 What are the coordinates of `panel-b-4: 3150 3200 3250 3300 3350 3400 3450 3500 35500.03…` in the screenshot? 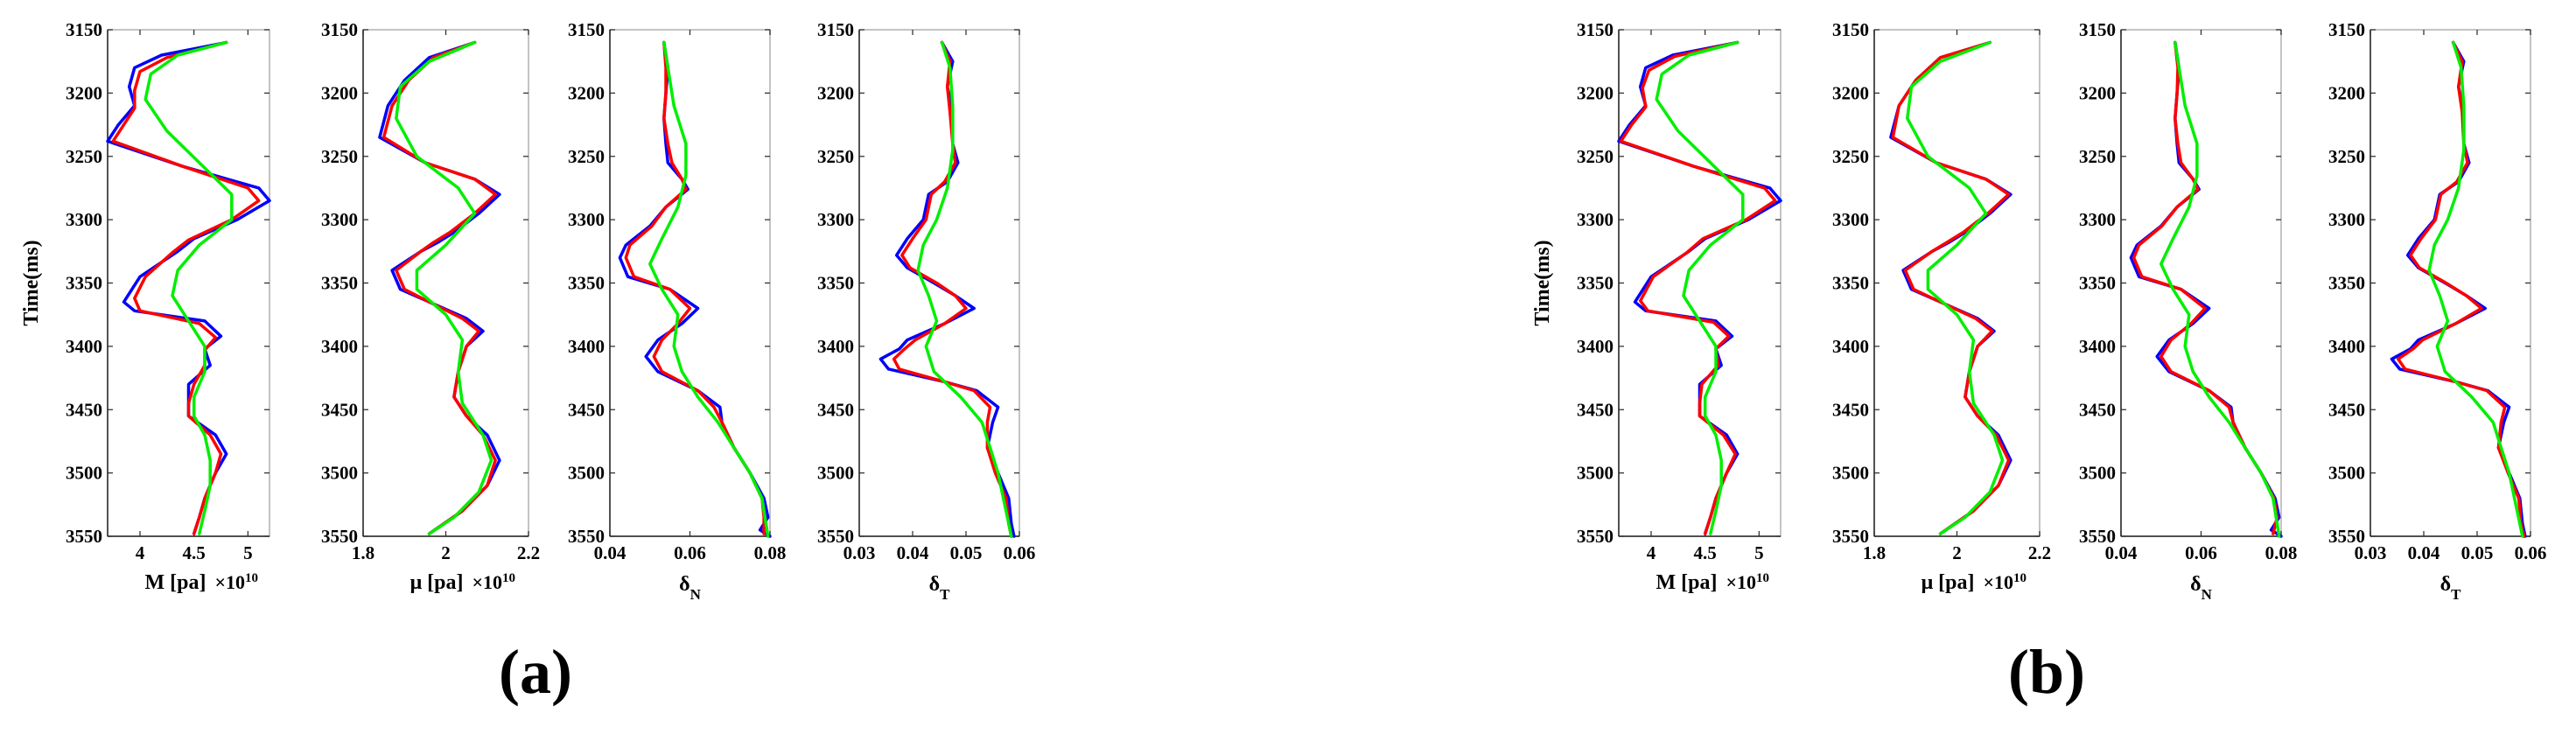 It's located at (2437, 311).